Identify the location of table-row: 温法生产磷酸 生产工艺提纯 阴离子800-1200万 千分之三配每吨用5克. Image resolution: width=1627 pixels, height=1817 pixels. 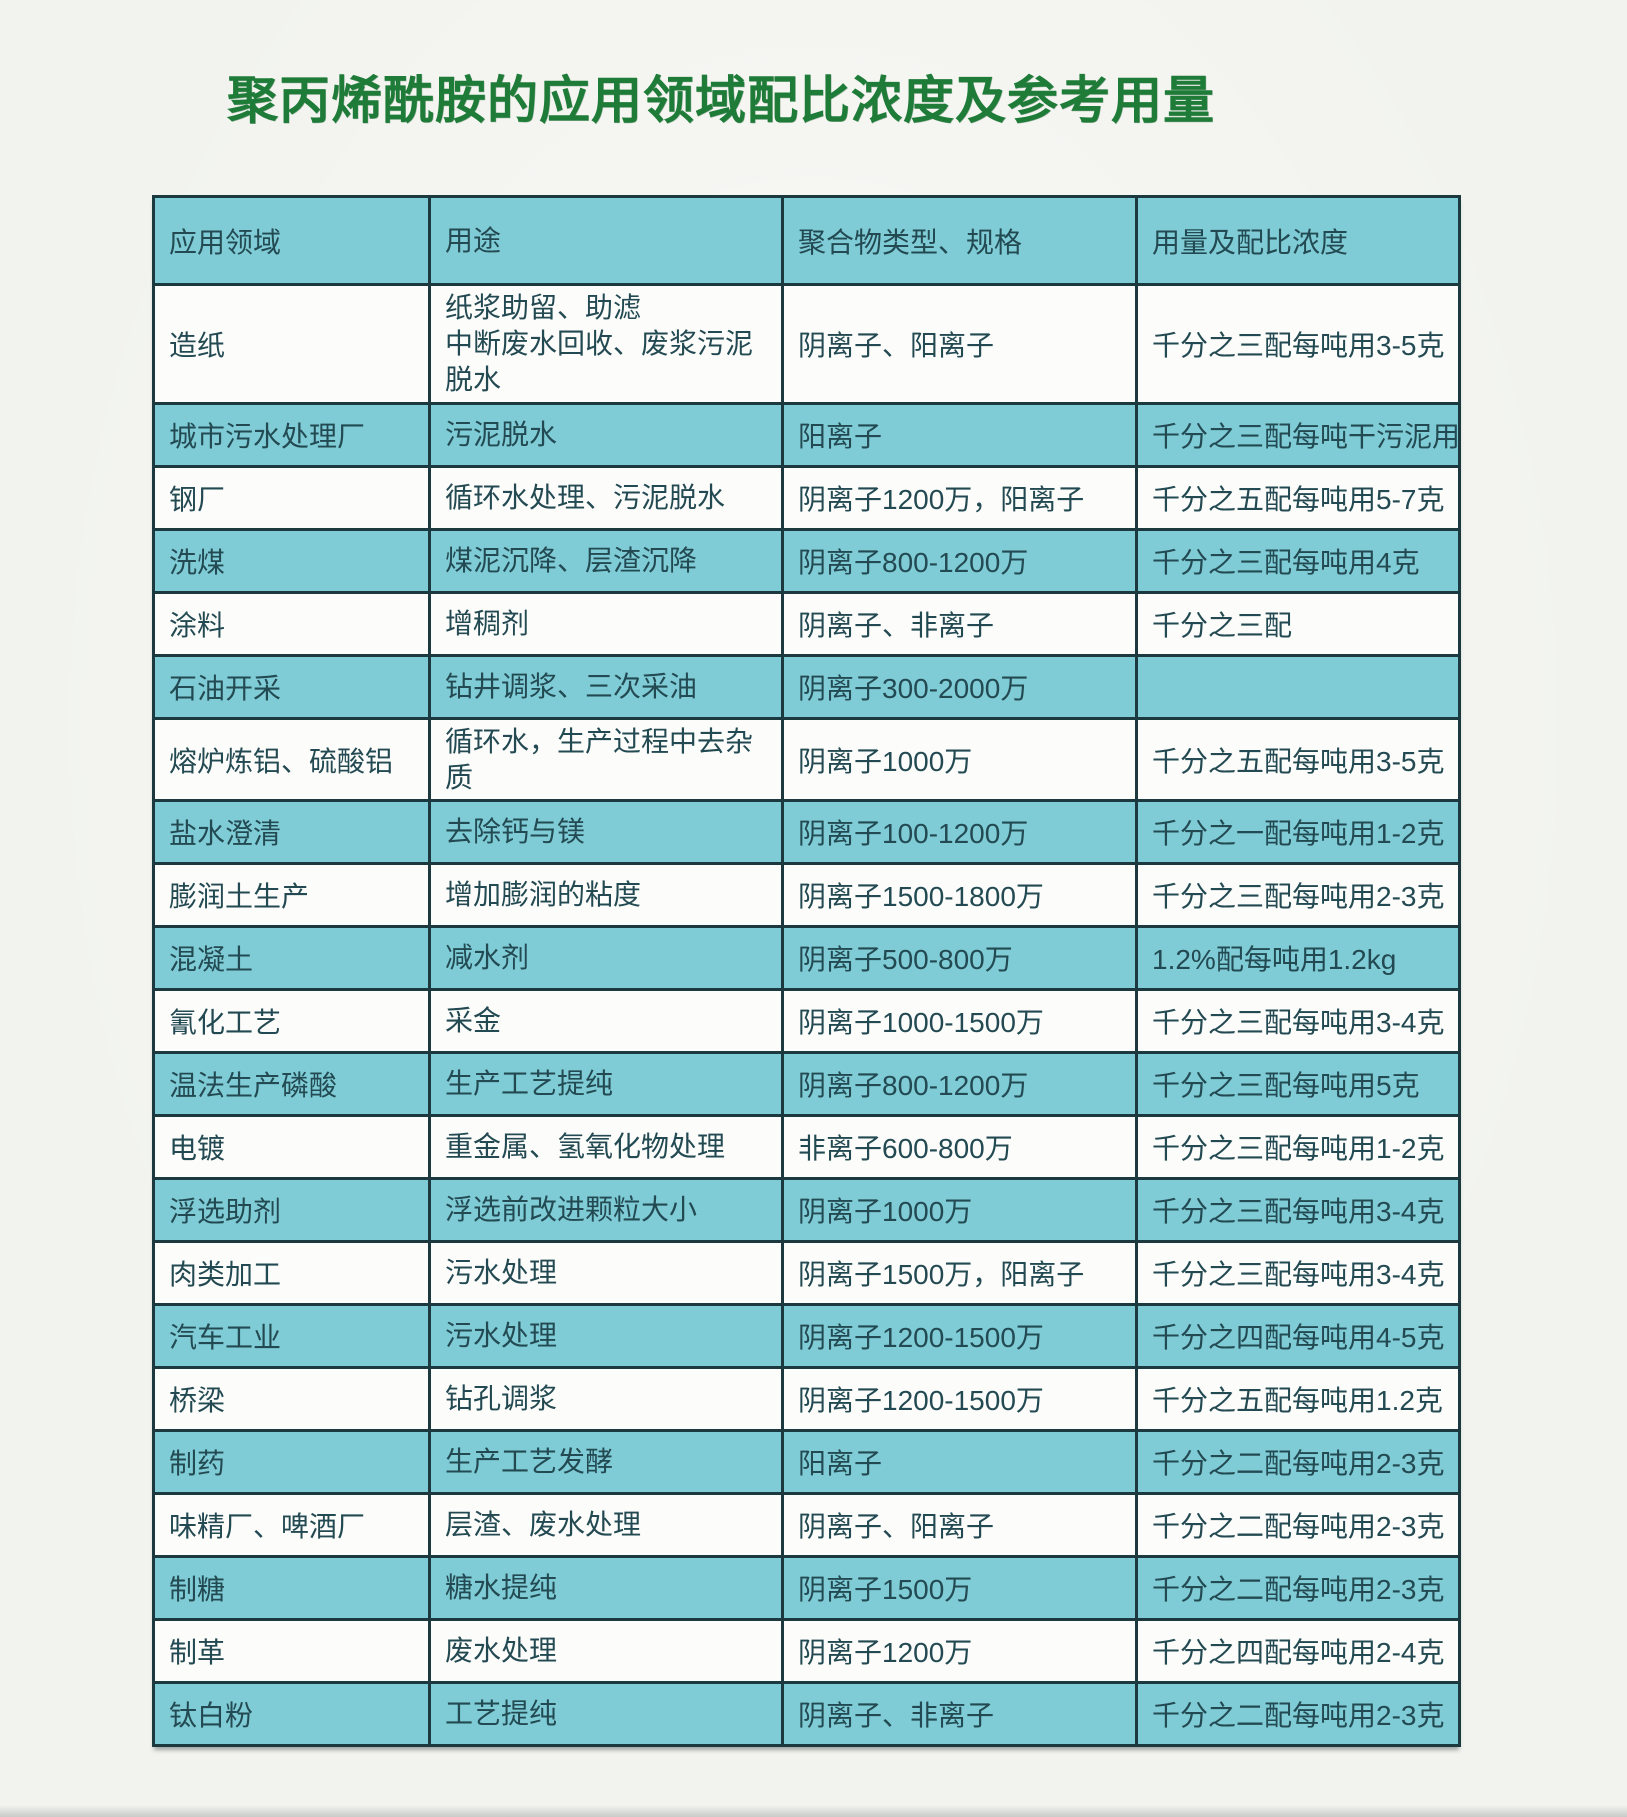
(806, 1084).